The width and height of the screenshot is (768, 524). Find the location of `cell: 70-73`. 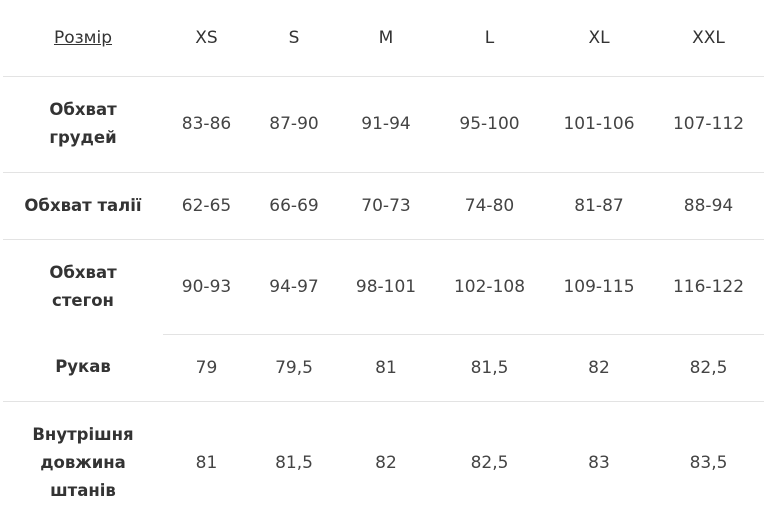

cell: 70-73 is located at coordinates (386, 206).